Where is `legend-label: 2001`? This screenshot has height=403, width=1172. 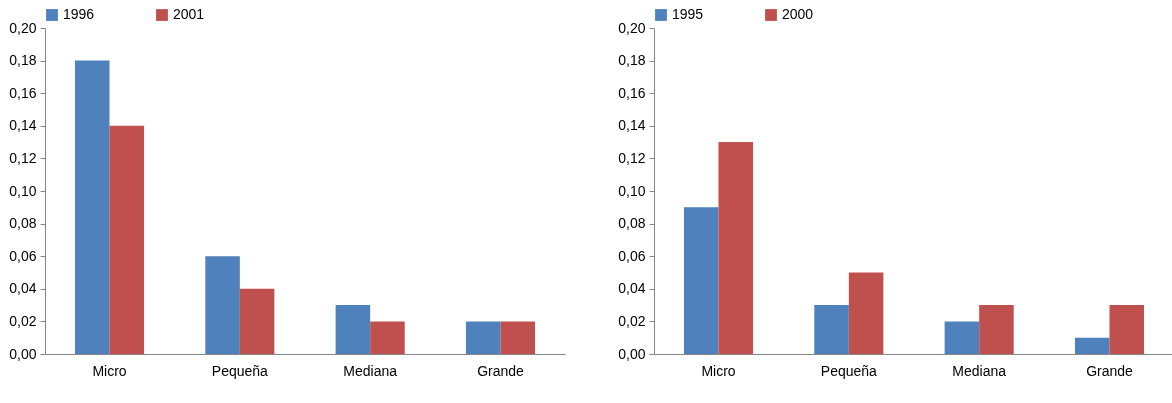 legend-label: 2001 is located at coordinates (189, 14).